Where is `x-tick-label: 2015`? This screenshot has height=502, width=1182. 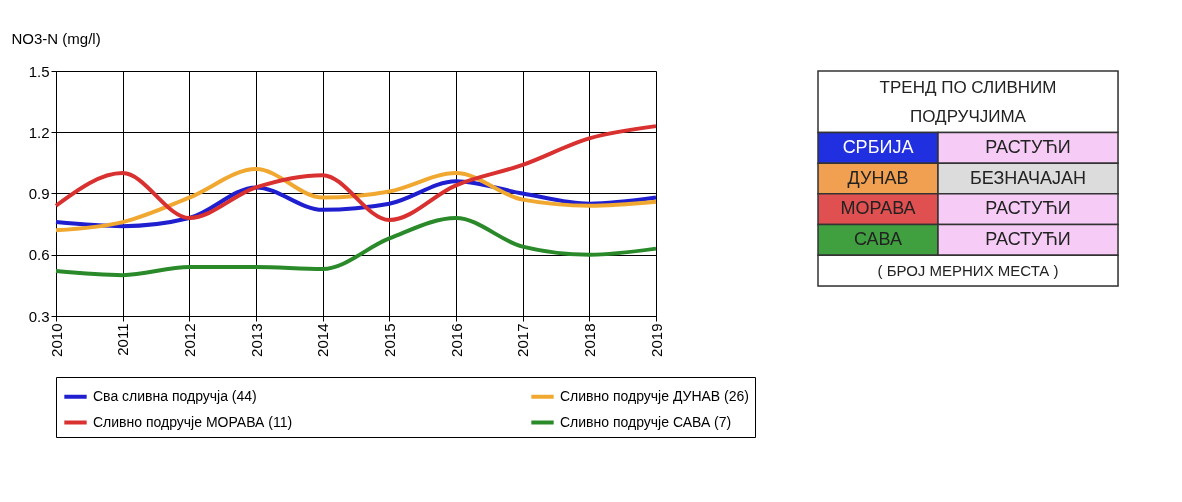
x-tick-label: 2015 is located at coordinates (389, 340).